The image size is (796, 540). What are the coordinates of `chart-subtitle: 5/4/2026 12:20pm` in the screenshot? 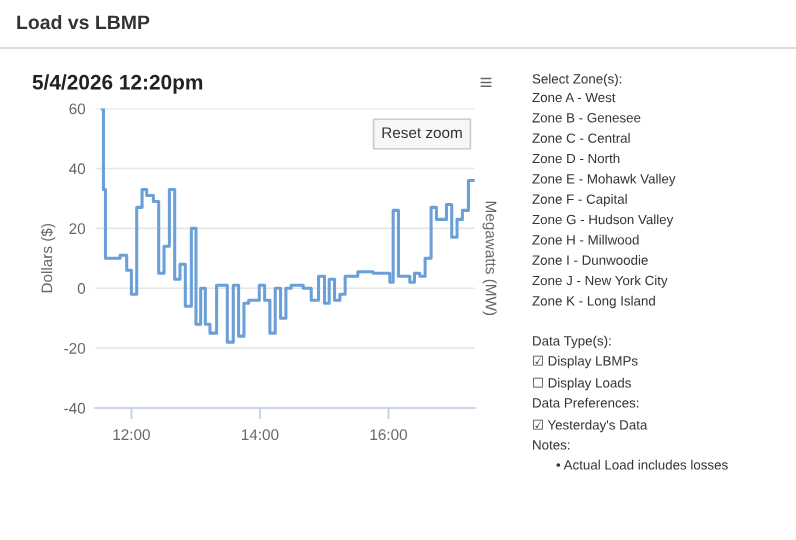 It's located at (117, 84).